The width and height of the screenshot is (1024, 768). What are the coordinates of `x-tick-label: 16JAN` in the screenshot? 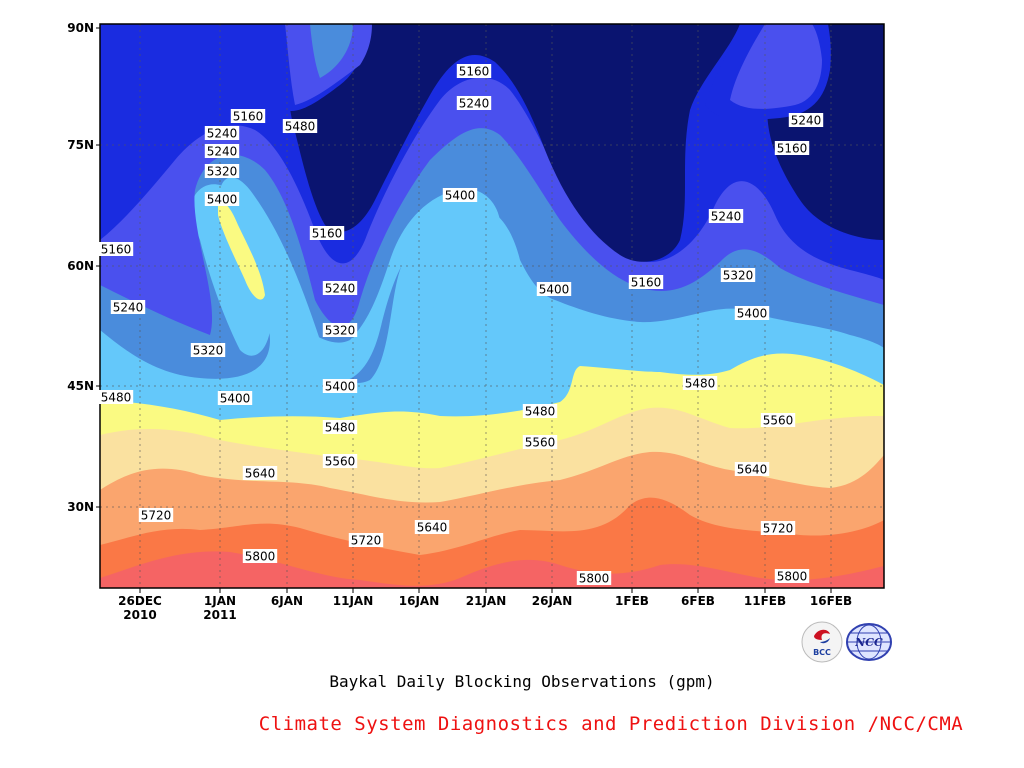 It's located at (419, 601).